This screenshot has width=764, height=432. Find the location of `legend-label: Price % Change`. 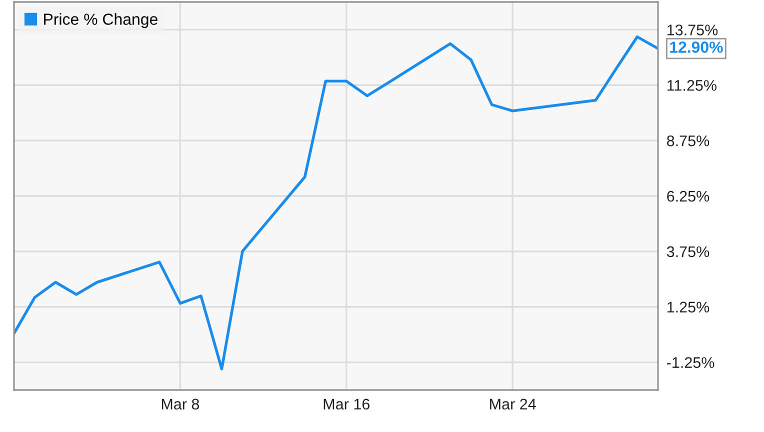

legend-label: Price % Change is located at coordinates (101, 20).